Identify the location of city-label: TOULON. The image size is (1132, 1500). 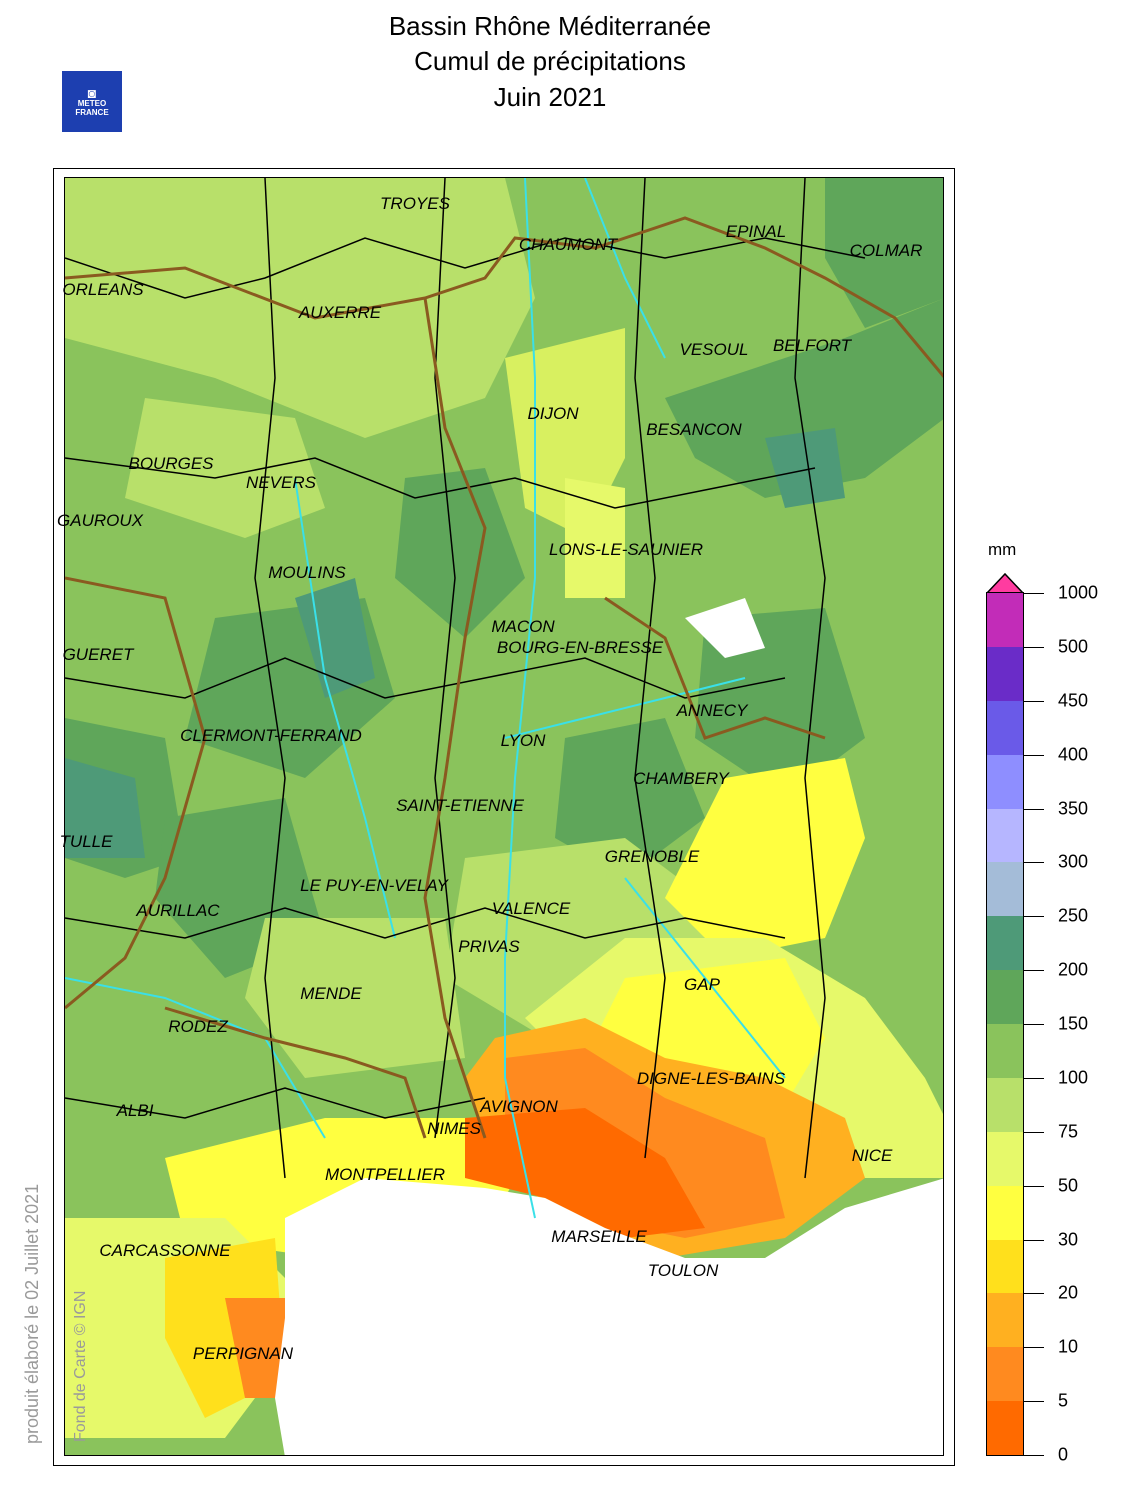
(683, 1270).